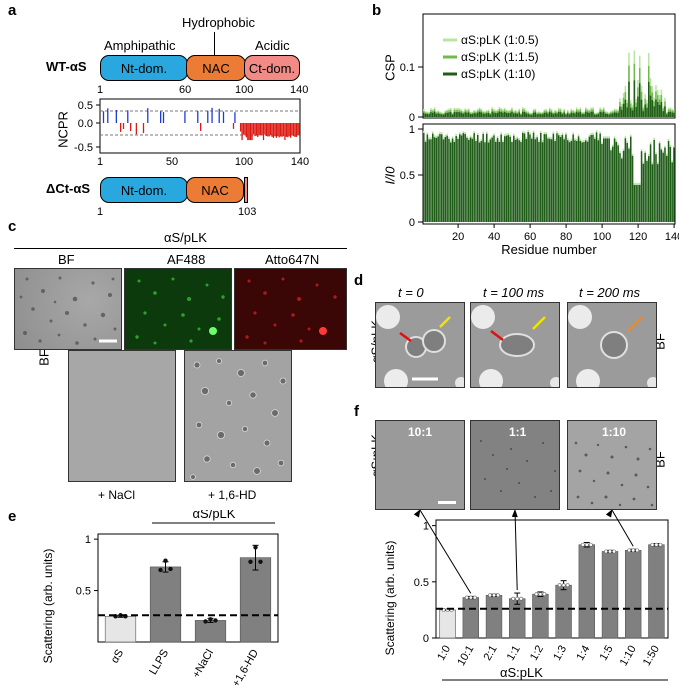 The width and height of the screenshot is (679, 685). Describe the element at coordinates (407, 176) in the screenshot. I see `int-tick-label: 0.5` at that location.